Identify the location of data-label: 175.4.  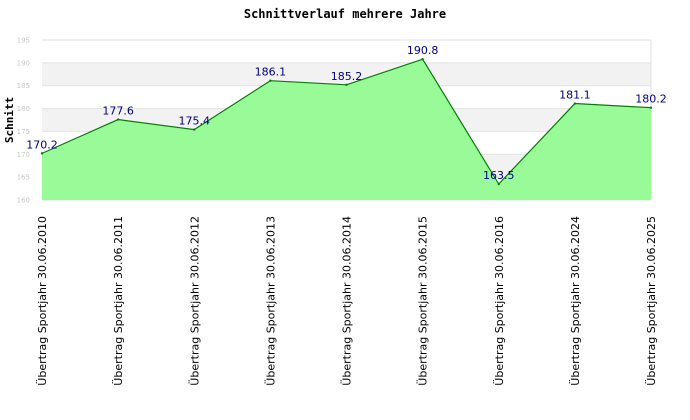
(195, 121).